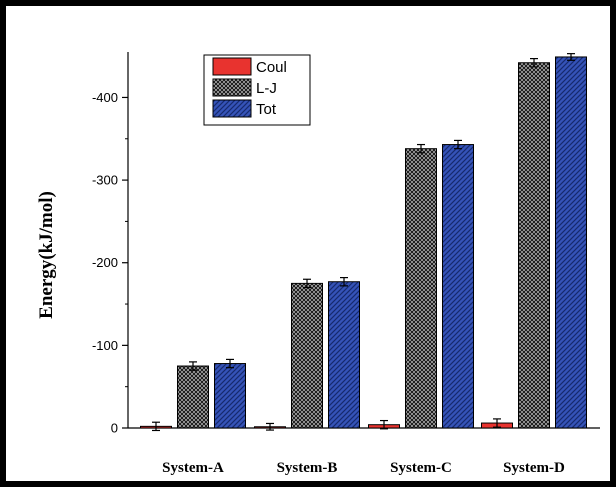 Image resolution: width=616 pixels, height=487 pixels. I want to click on legend-label-l-j: L-J, so click(266, 88).